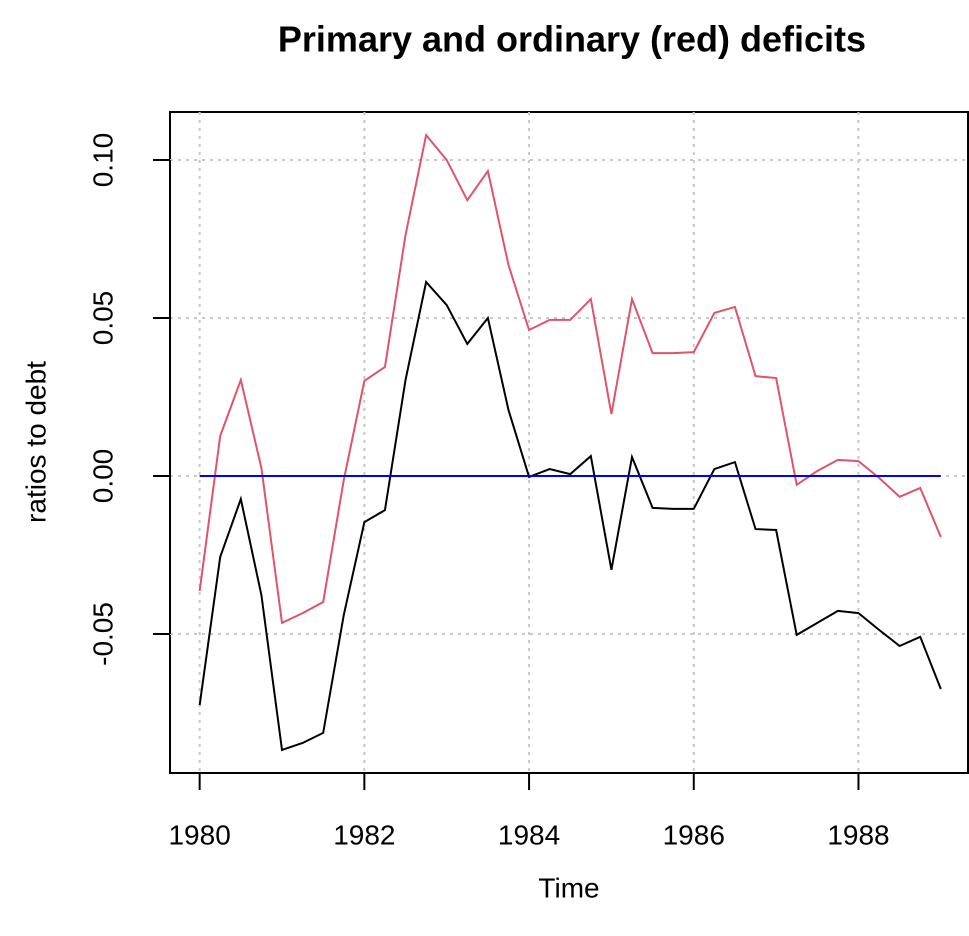  What do you see at coordinates (694, 834) in the screenshot?
I see `x-tick-label: 1986` at bounding box center [694, 834].